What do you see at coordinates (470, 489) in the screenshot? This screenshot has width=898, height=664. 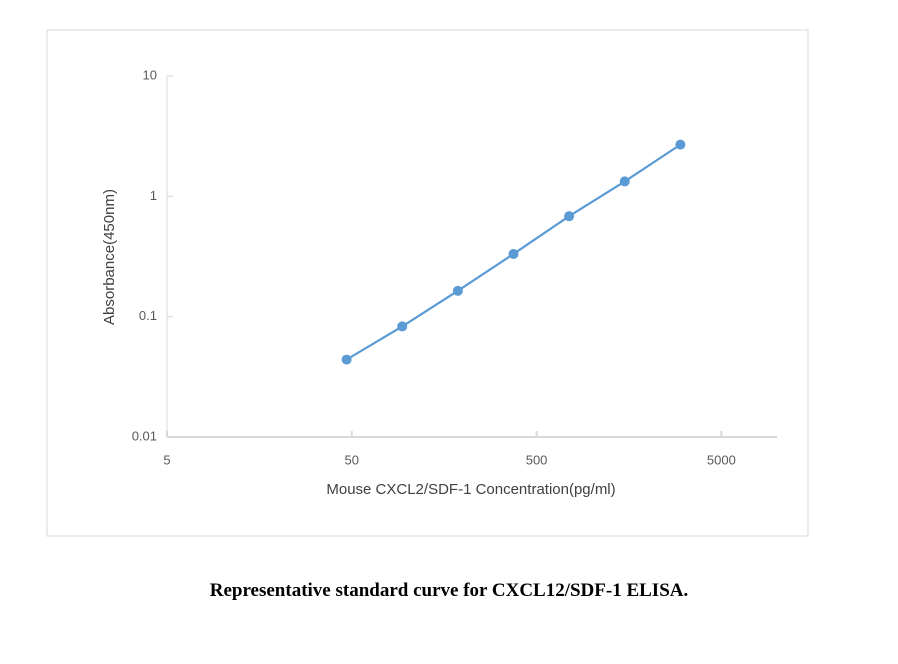 I see `x-axis-label: Mouse CXCL2/SDF-1 Concentration(pg/ml)` at bounding box center [470, 489].